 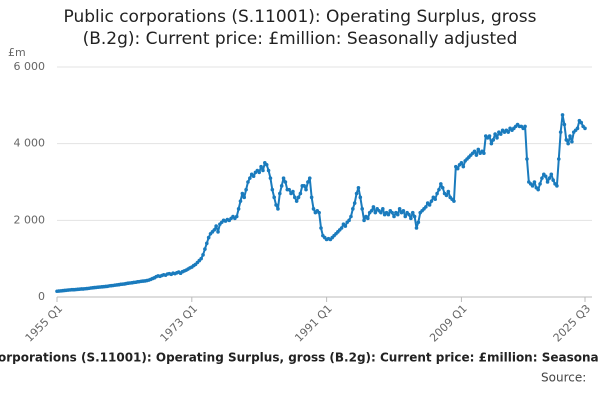 I want to click on x-tick-label: 1973 Q1, so click(x=179, y=323).